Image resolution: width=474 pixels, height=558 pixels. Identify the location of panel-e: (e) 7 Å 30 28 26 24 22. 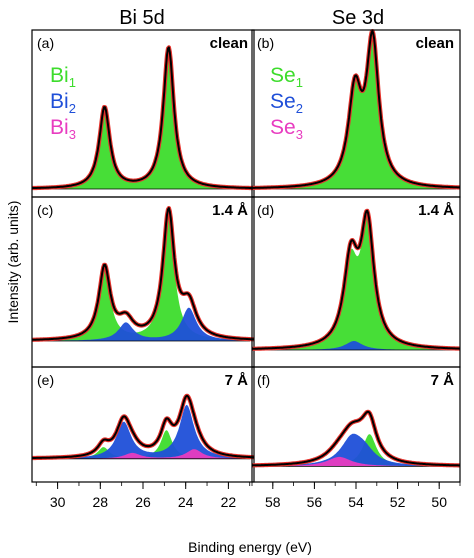
(143, 438).